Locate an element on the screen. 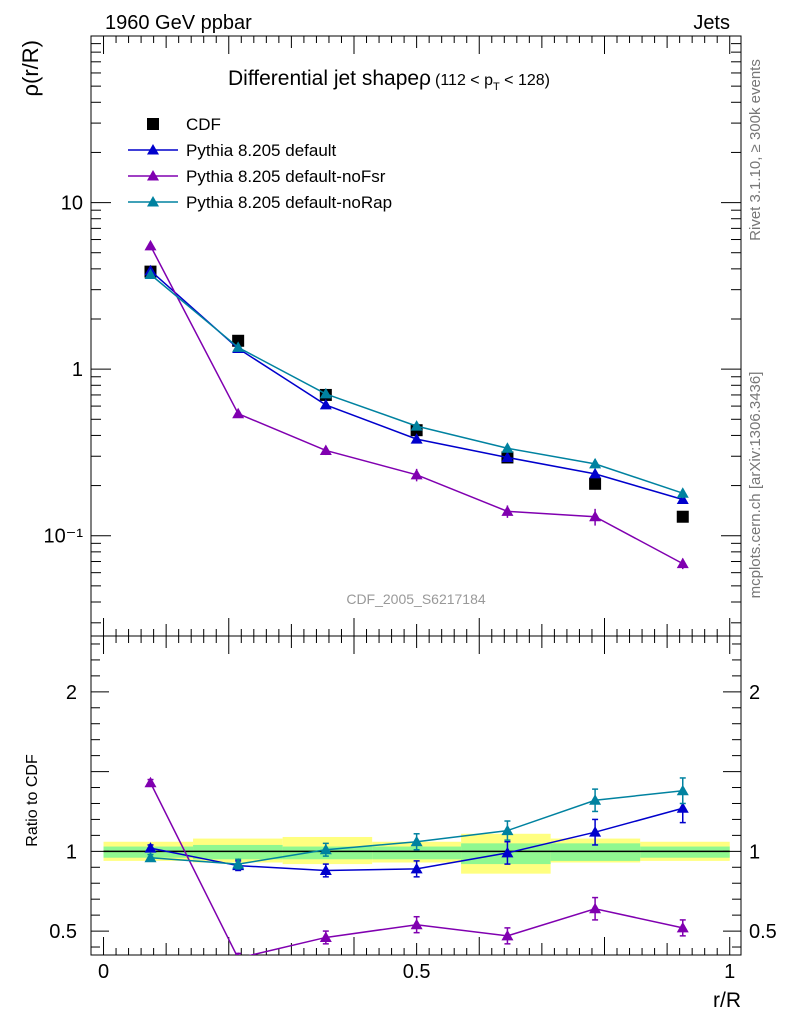 This screenshot has height=1024, width=786. y-tick-label: 10 is located at coordinates (72, 204).